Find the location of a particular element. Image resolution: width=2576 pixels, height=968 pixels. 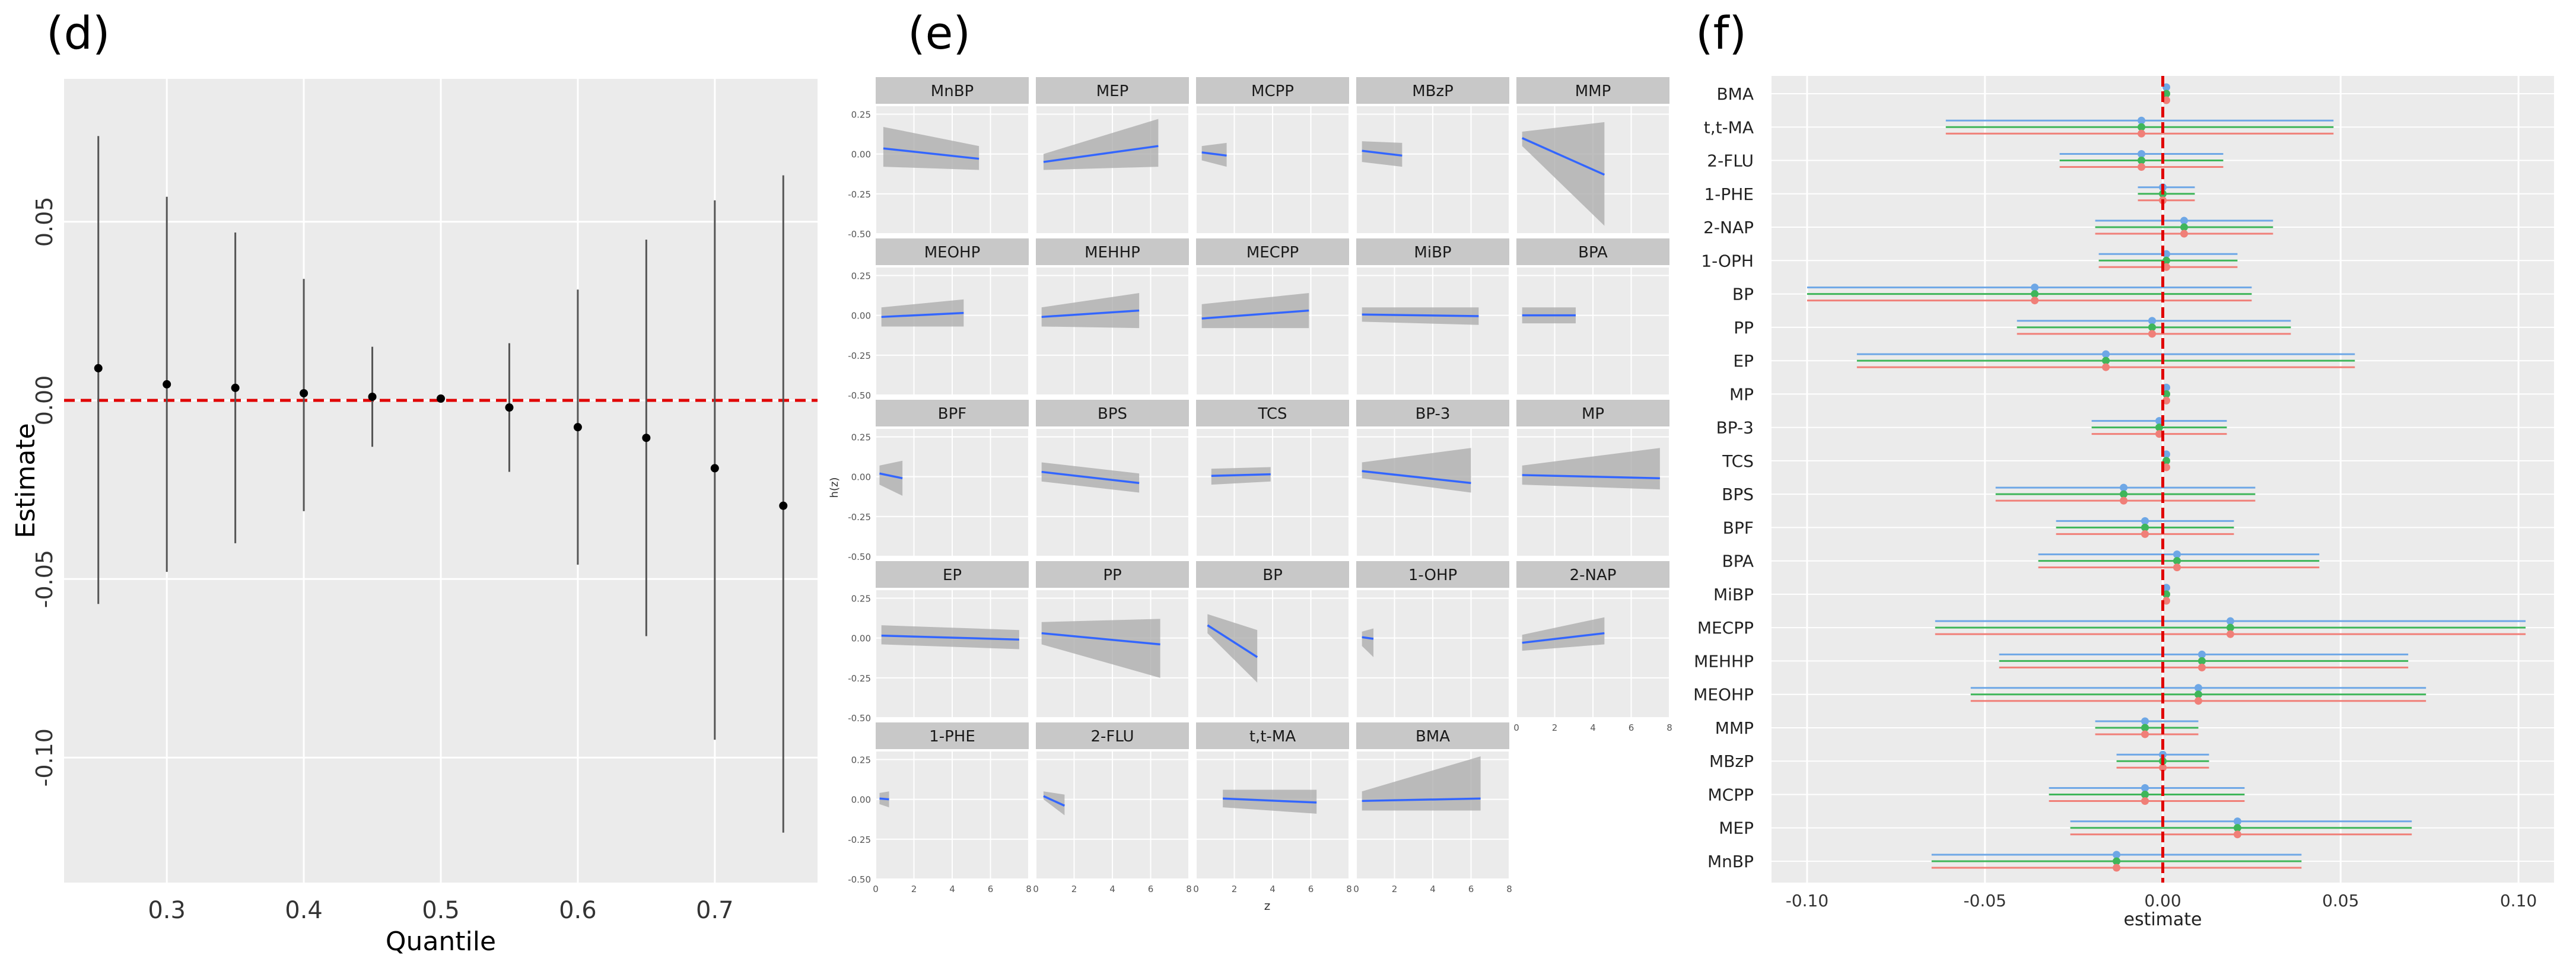

panel-e-facet-BP: BP is located at coordinates (1272, 639).